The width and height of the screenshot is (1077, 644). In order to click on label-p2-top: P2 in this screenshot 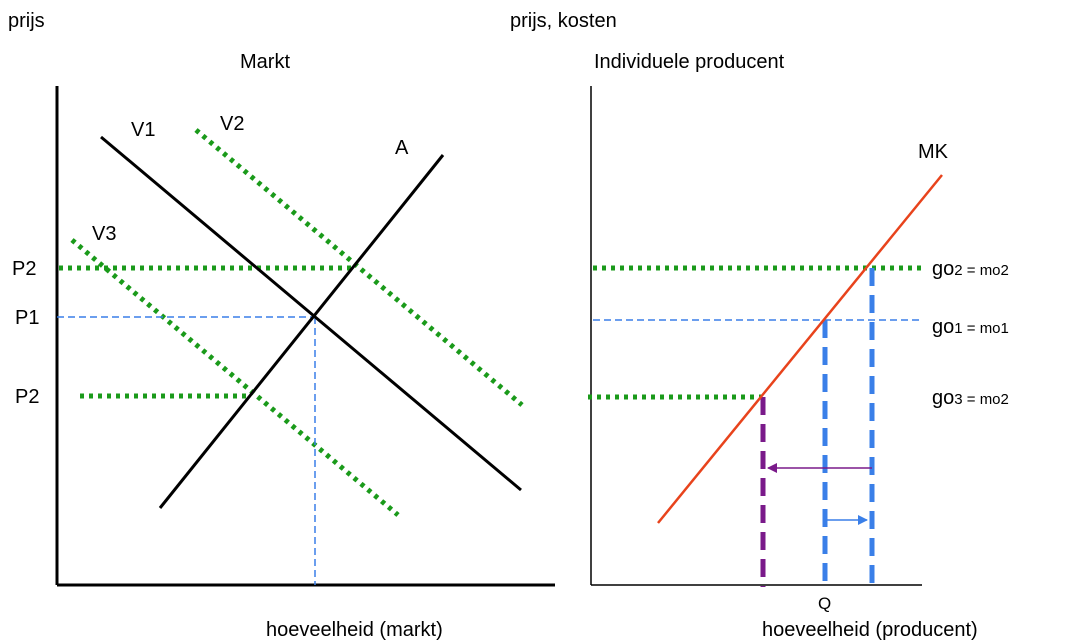, I will do `click(24, 269)`.